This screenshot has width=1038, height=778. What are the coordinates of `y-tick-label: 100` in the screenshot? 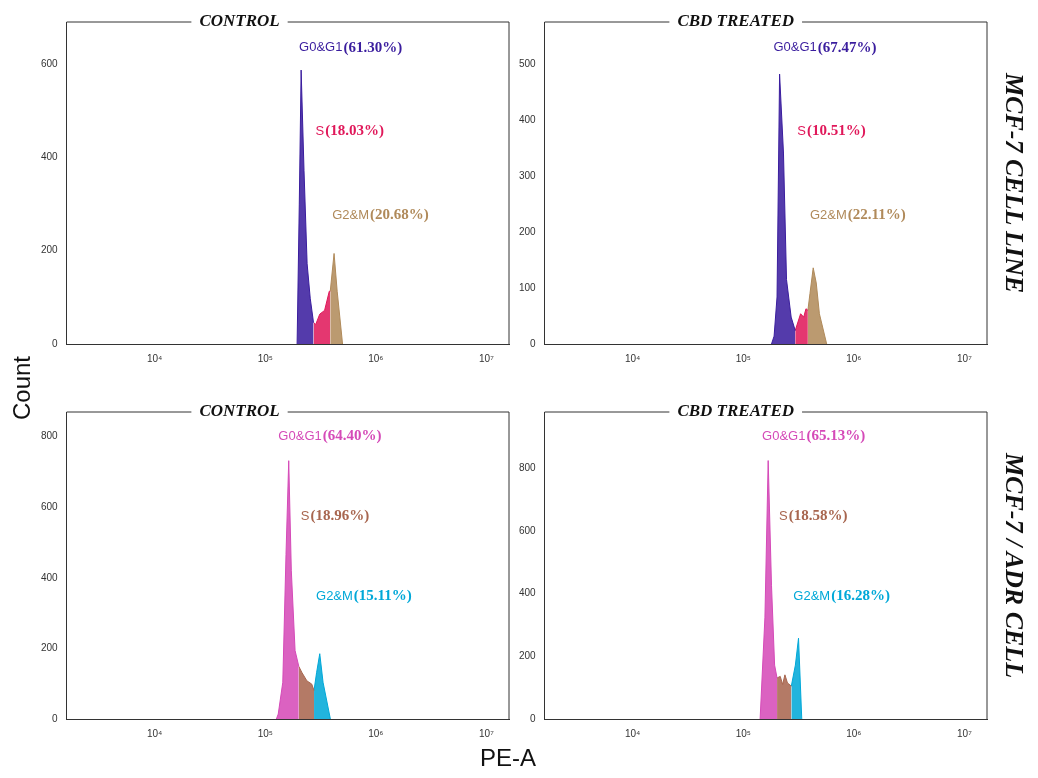 It's located at (528, 287).